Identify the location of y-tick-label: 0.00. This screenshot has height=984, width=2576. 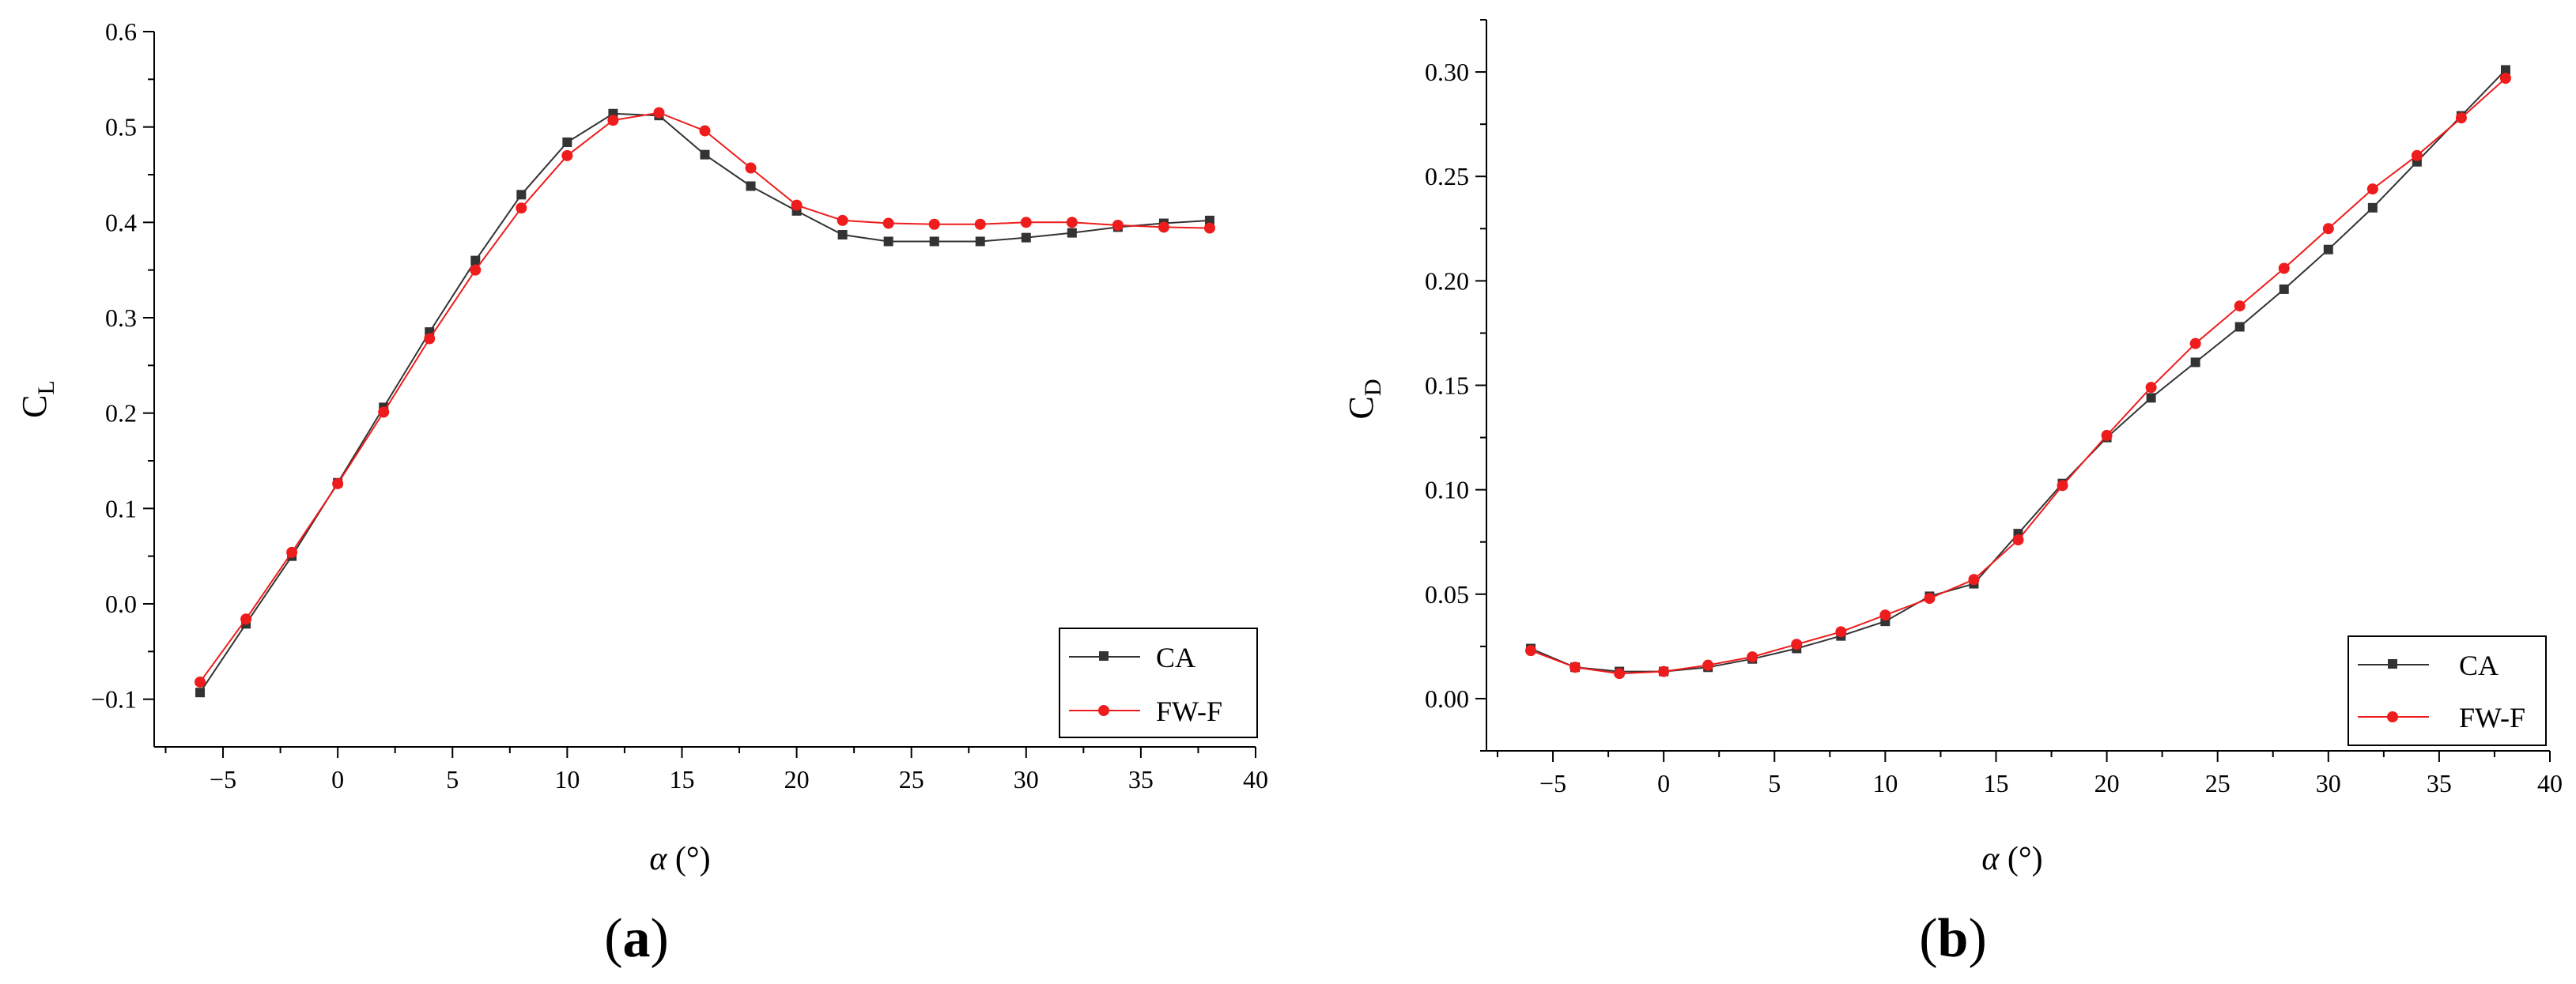
(1447, 698).